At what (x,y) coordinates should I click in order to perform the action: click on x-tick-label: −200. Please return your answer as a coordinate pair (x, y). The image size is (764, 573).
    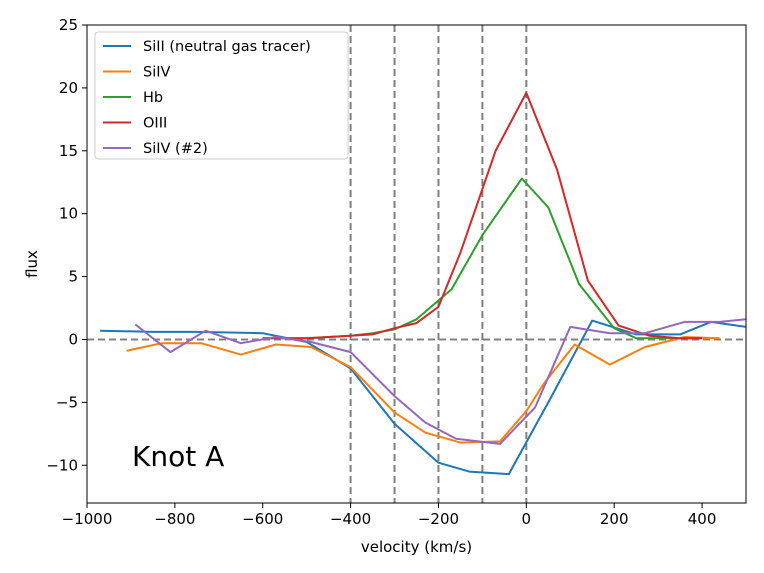
    Looking at the image, I should click on (438, 519).